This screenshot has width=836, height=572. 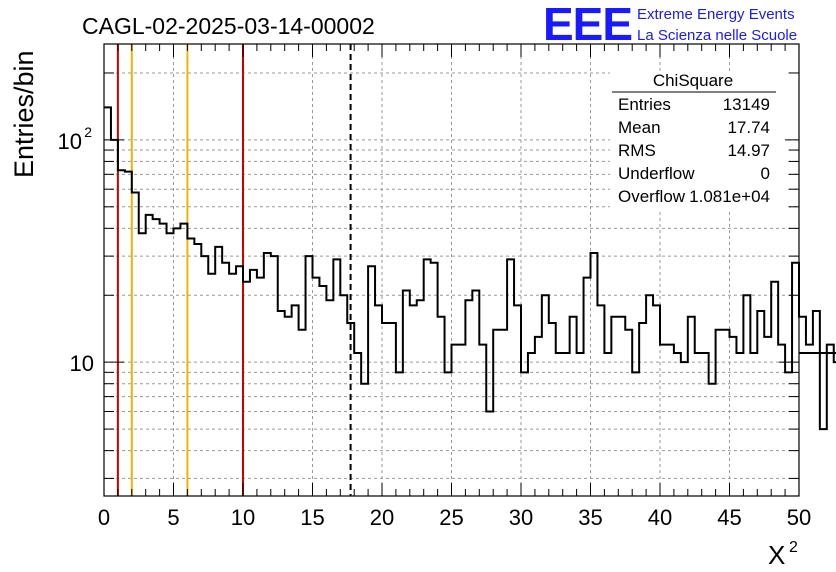 I want to click on x-tick-label: 45, so click(x=729, y=517).